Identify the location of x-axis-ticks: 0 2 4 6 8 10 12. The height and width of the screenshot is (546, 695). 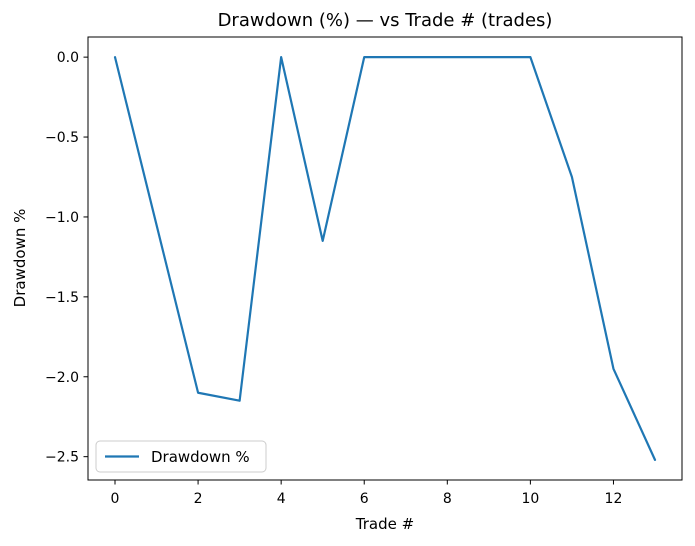
(367, 493).